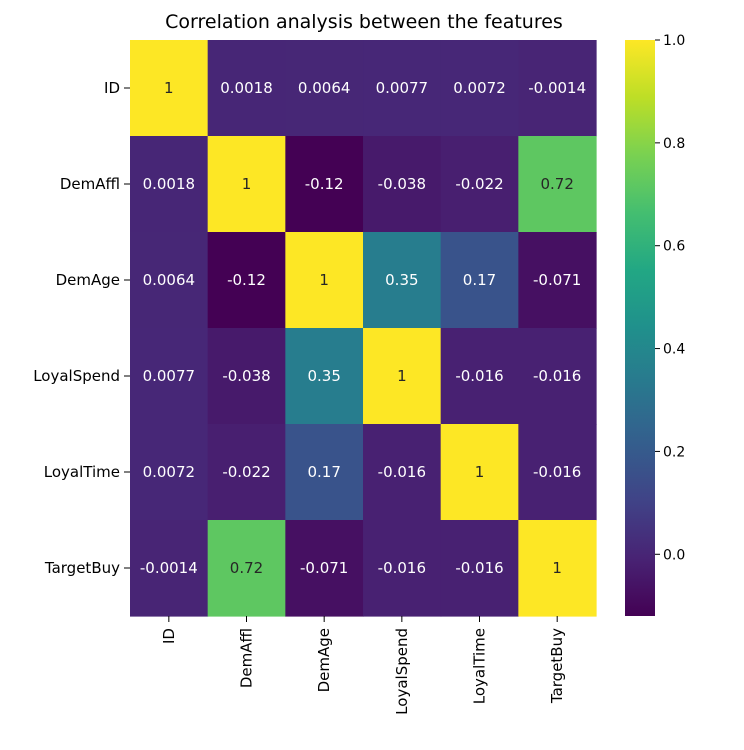 The image size is (744, 750). What do you see at coordinates (90, 184) in the screenshot?
I see `y-tick-label-DemAffl: DemAffl` at bounding box center [90, 184].